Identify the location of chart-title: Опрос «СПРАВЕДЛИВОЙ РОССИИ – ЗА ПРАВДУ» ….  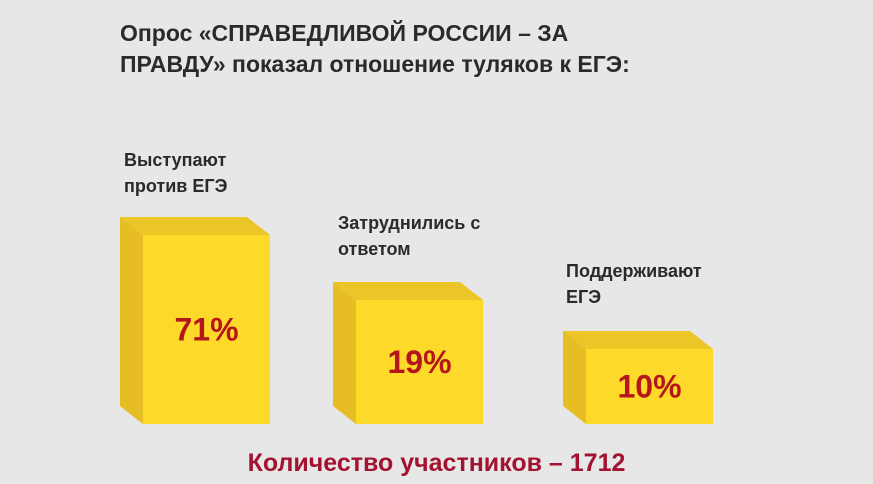
(375, 48).